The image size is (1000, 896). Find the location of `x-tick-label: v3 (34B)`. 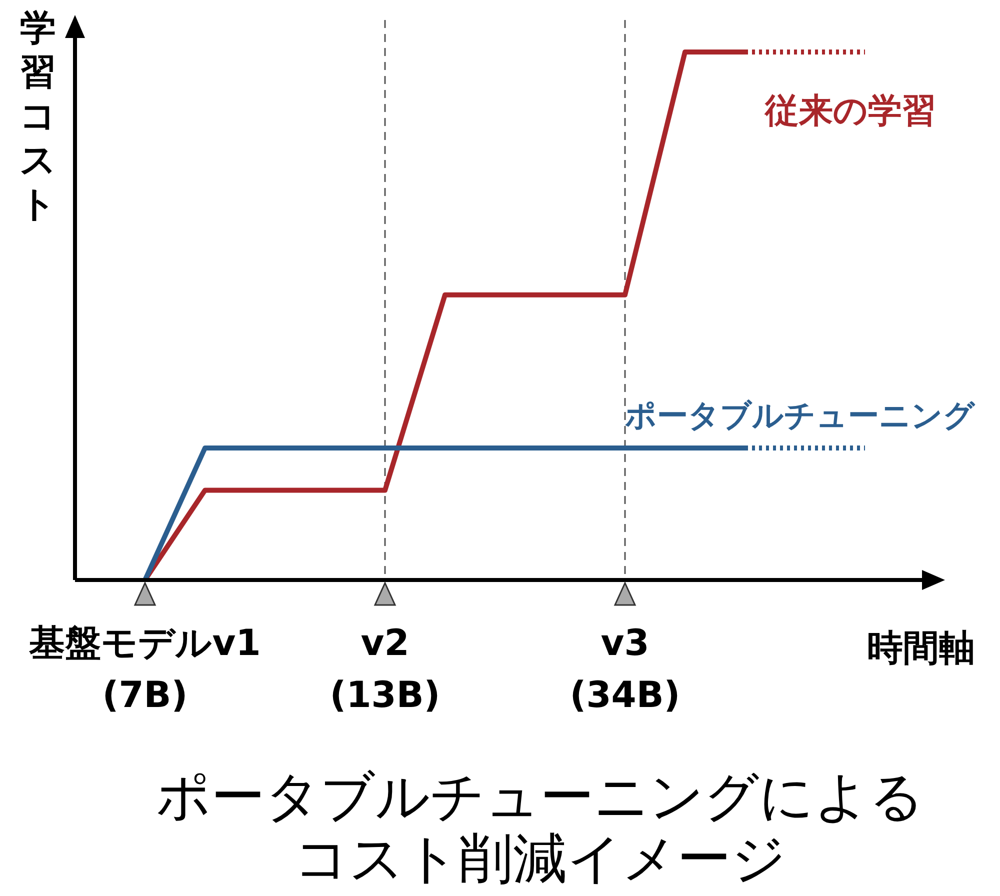

x-tick-label: v3 (34B) is located at coordinates (625, 669).